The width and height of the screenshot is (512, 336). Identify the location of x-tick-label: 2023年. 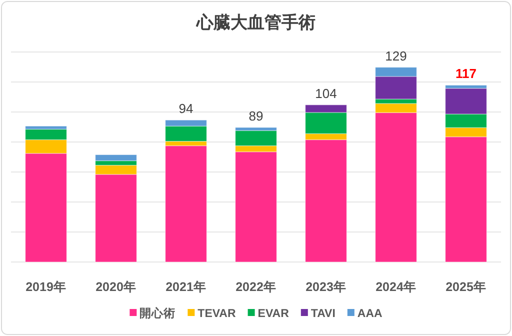
(326, 287).